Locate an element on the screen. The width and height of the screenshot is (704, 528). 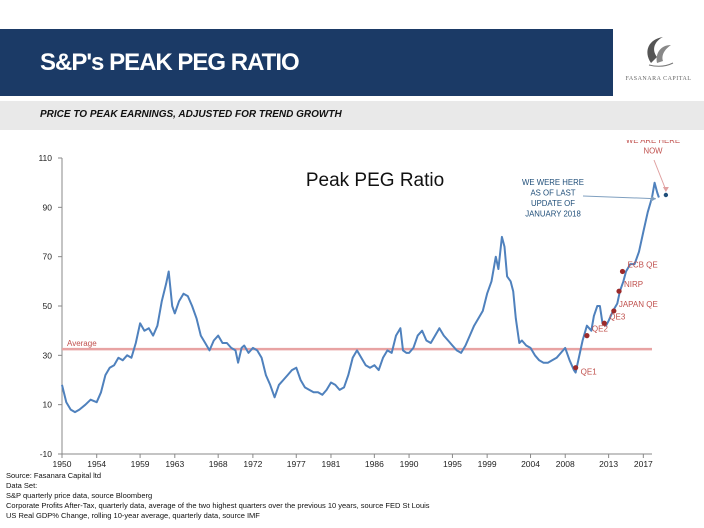
callout-line: UPDATE OF is located at coordinates (553, 203).